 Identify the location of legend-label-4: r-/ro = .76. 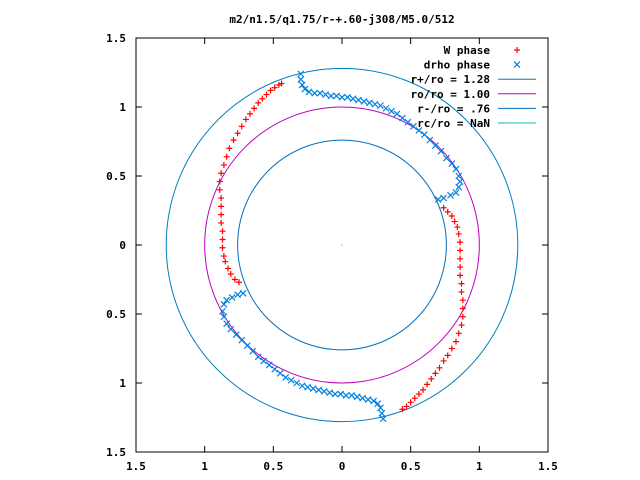
(453, 108).